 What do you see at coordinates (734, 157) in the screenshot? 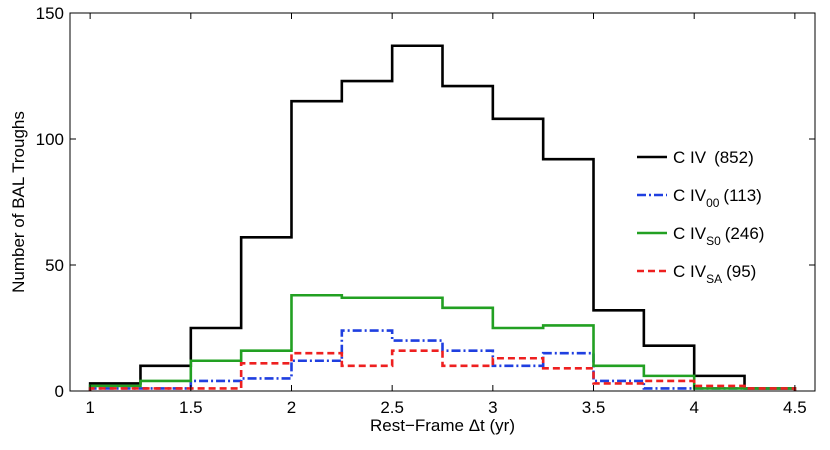
I see `legend-count: (852)` at bounding box center [734, 157].